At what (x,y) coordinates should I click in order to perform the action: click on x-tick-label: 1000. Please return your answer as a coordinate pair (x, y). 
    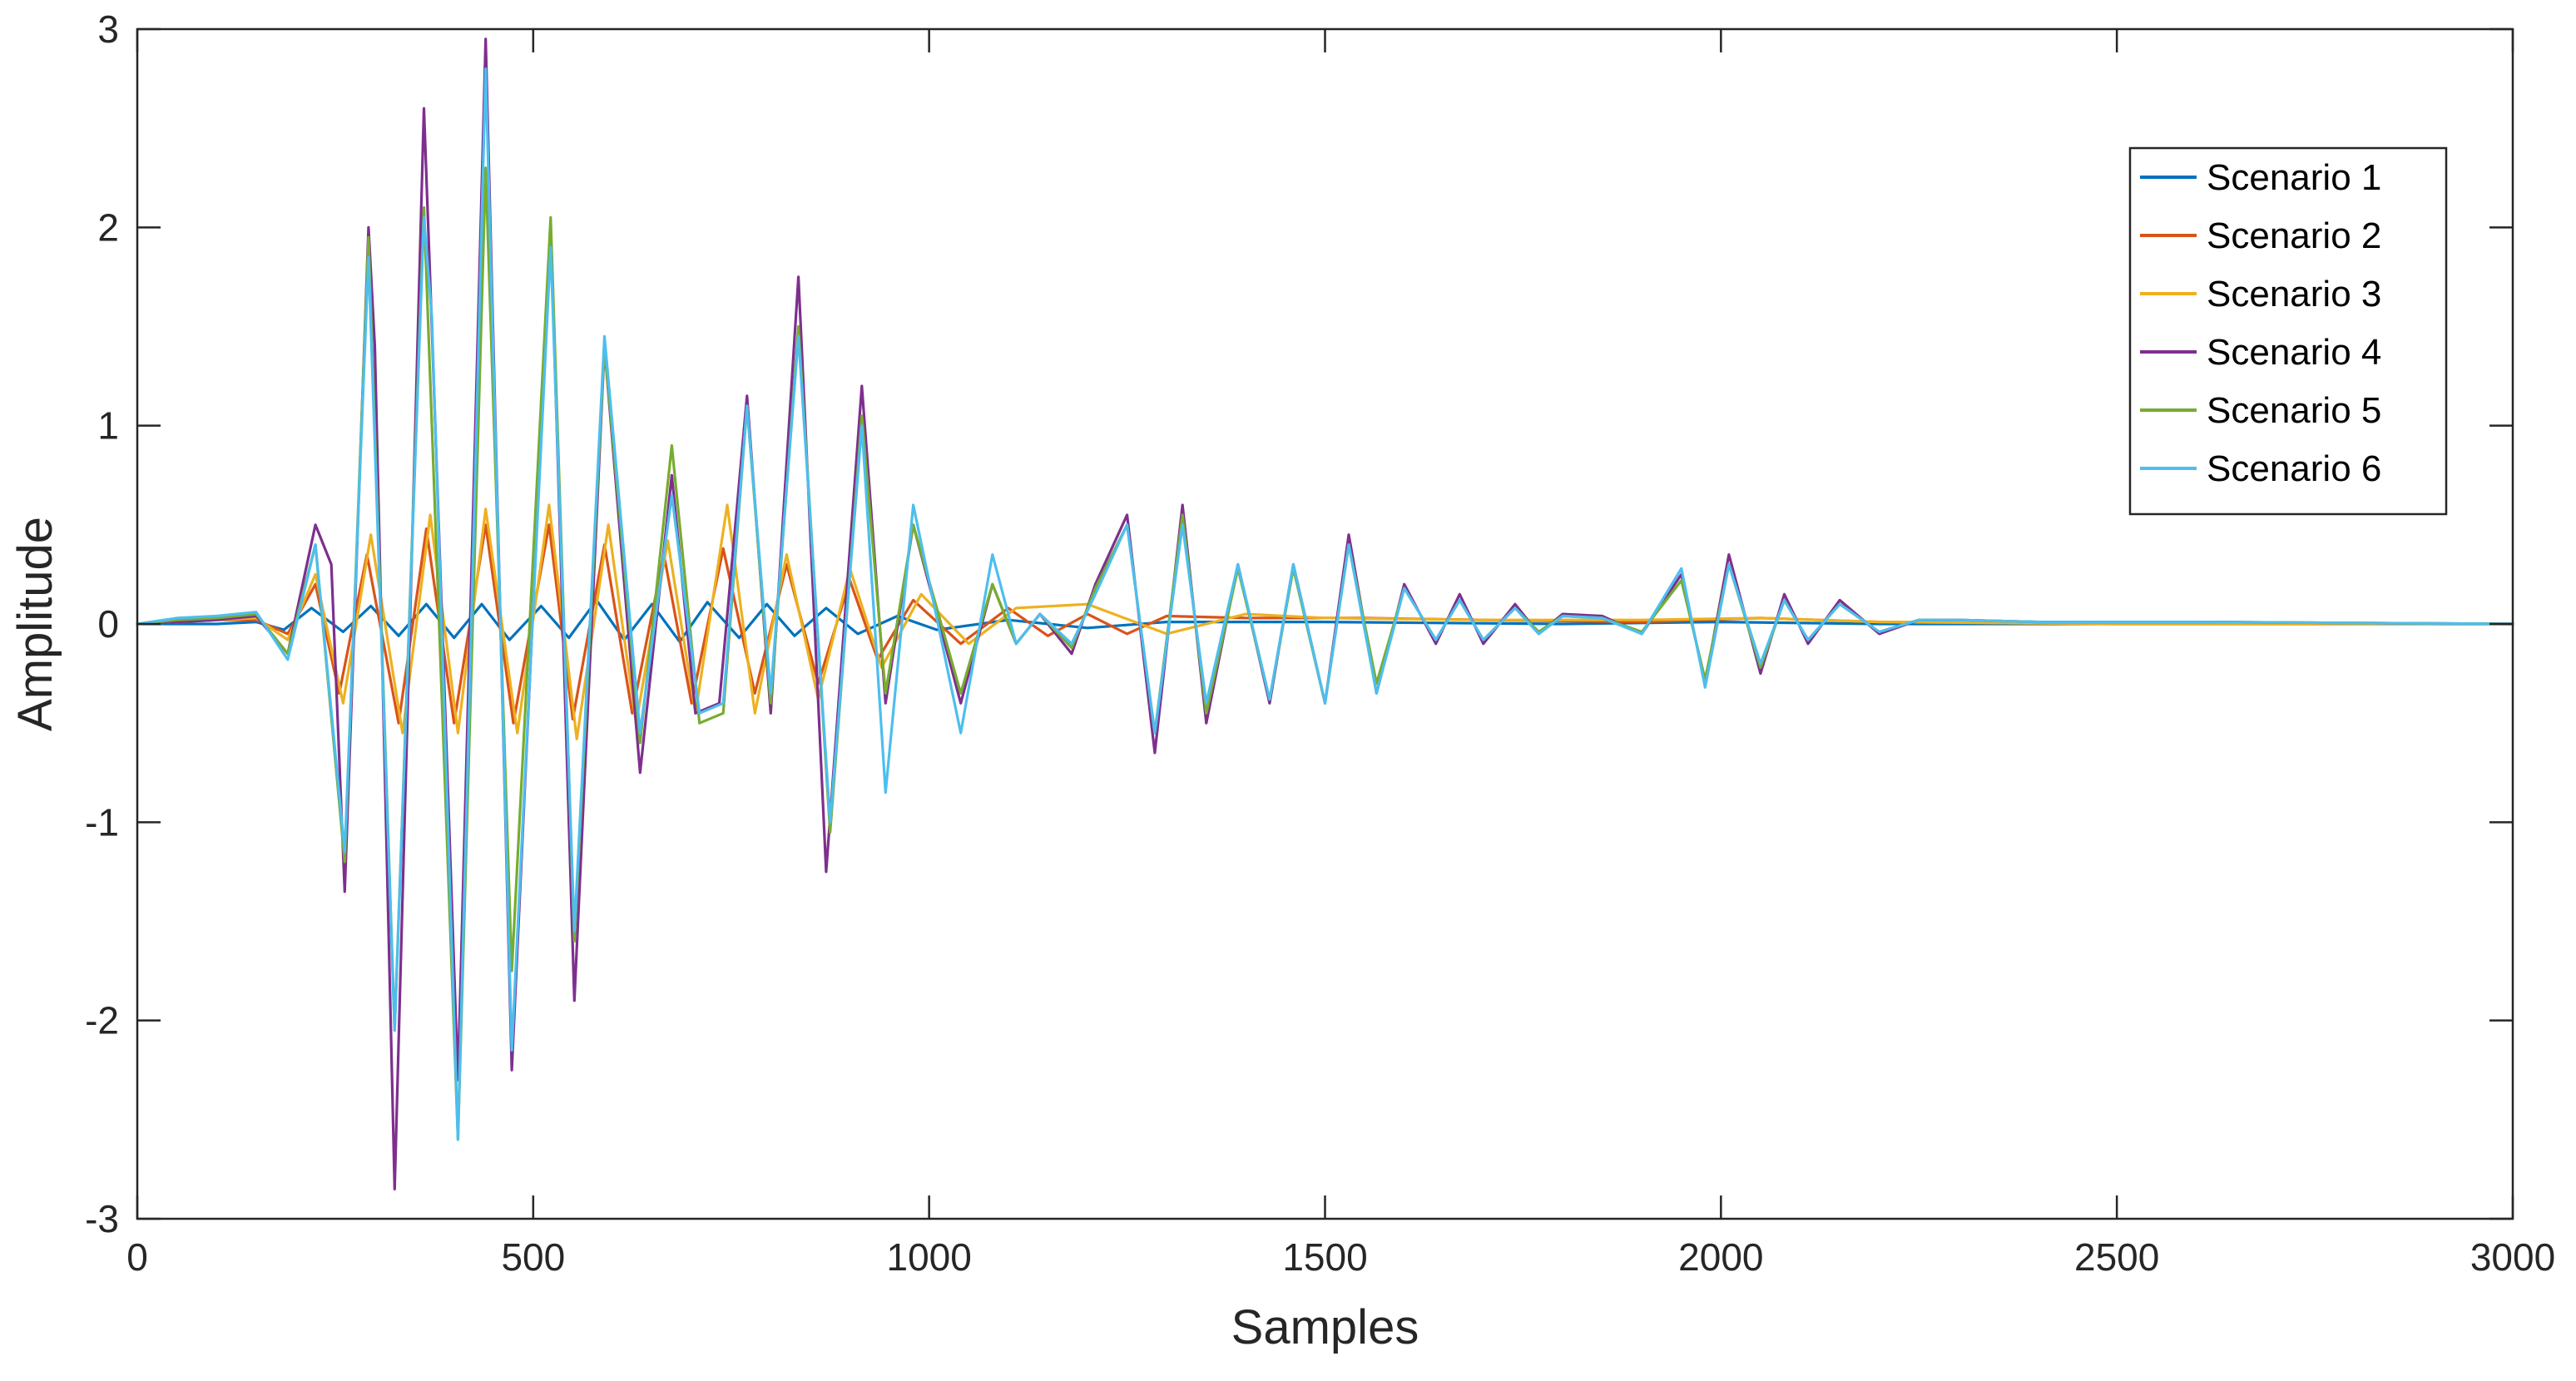
    Looking at the image, I should click on (929, 1257).